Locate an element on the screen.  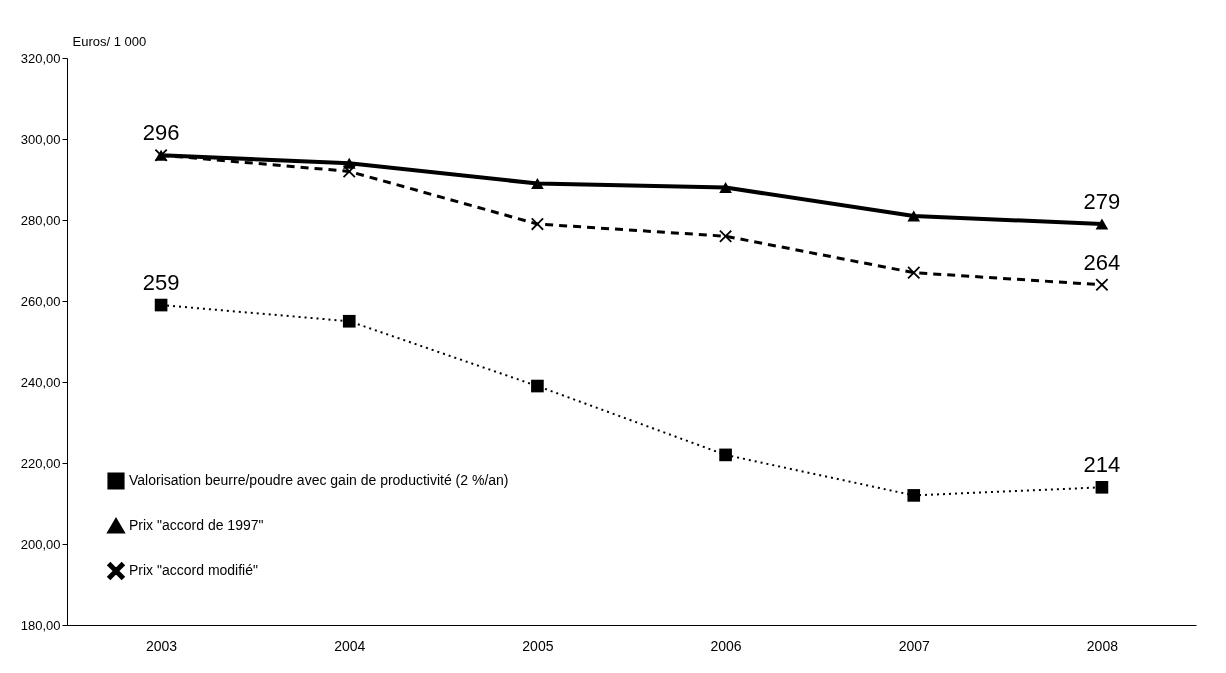
y-tick-label: 180,00 is located at coordinates (40, 625).